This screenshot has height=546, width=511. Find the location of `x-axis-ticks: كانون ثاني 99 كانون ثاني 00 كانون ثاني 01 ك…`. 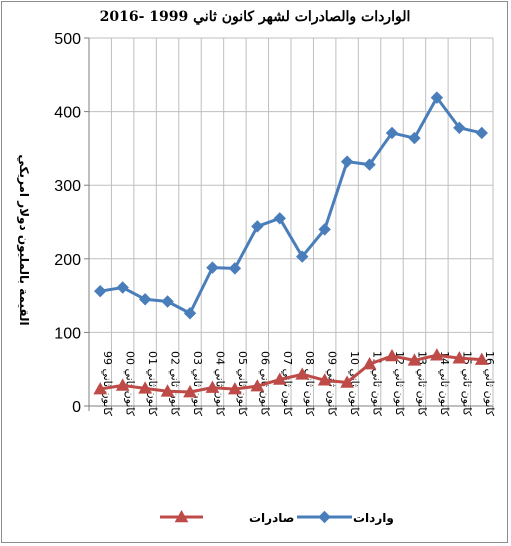

x-axis-ticks: كانون ثاني 99 كانون ثاني 00 كانون ثاني 01 ك… is located at coordinates (298, 384).